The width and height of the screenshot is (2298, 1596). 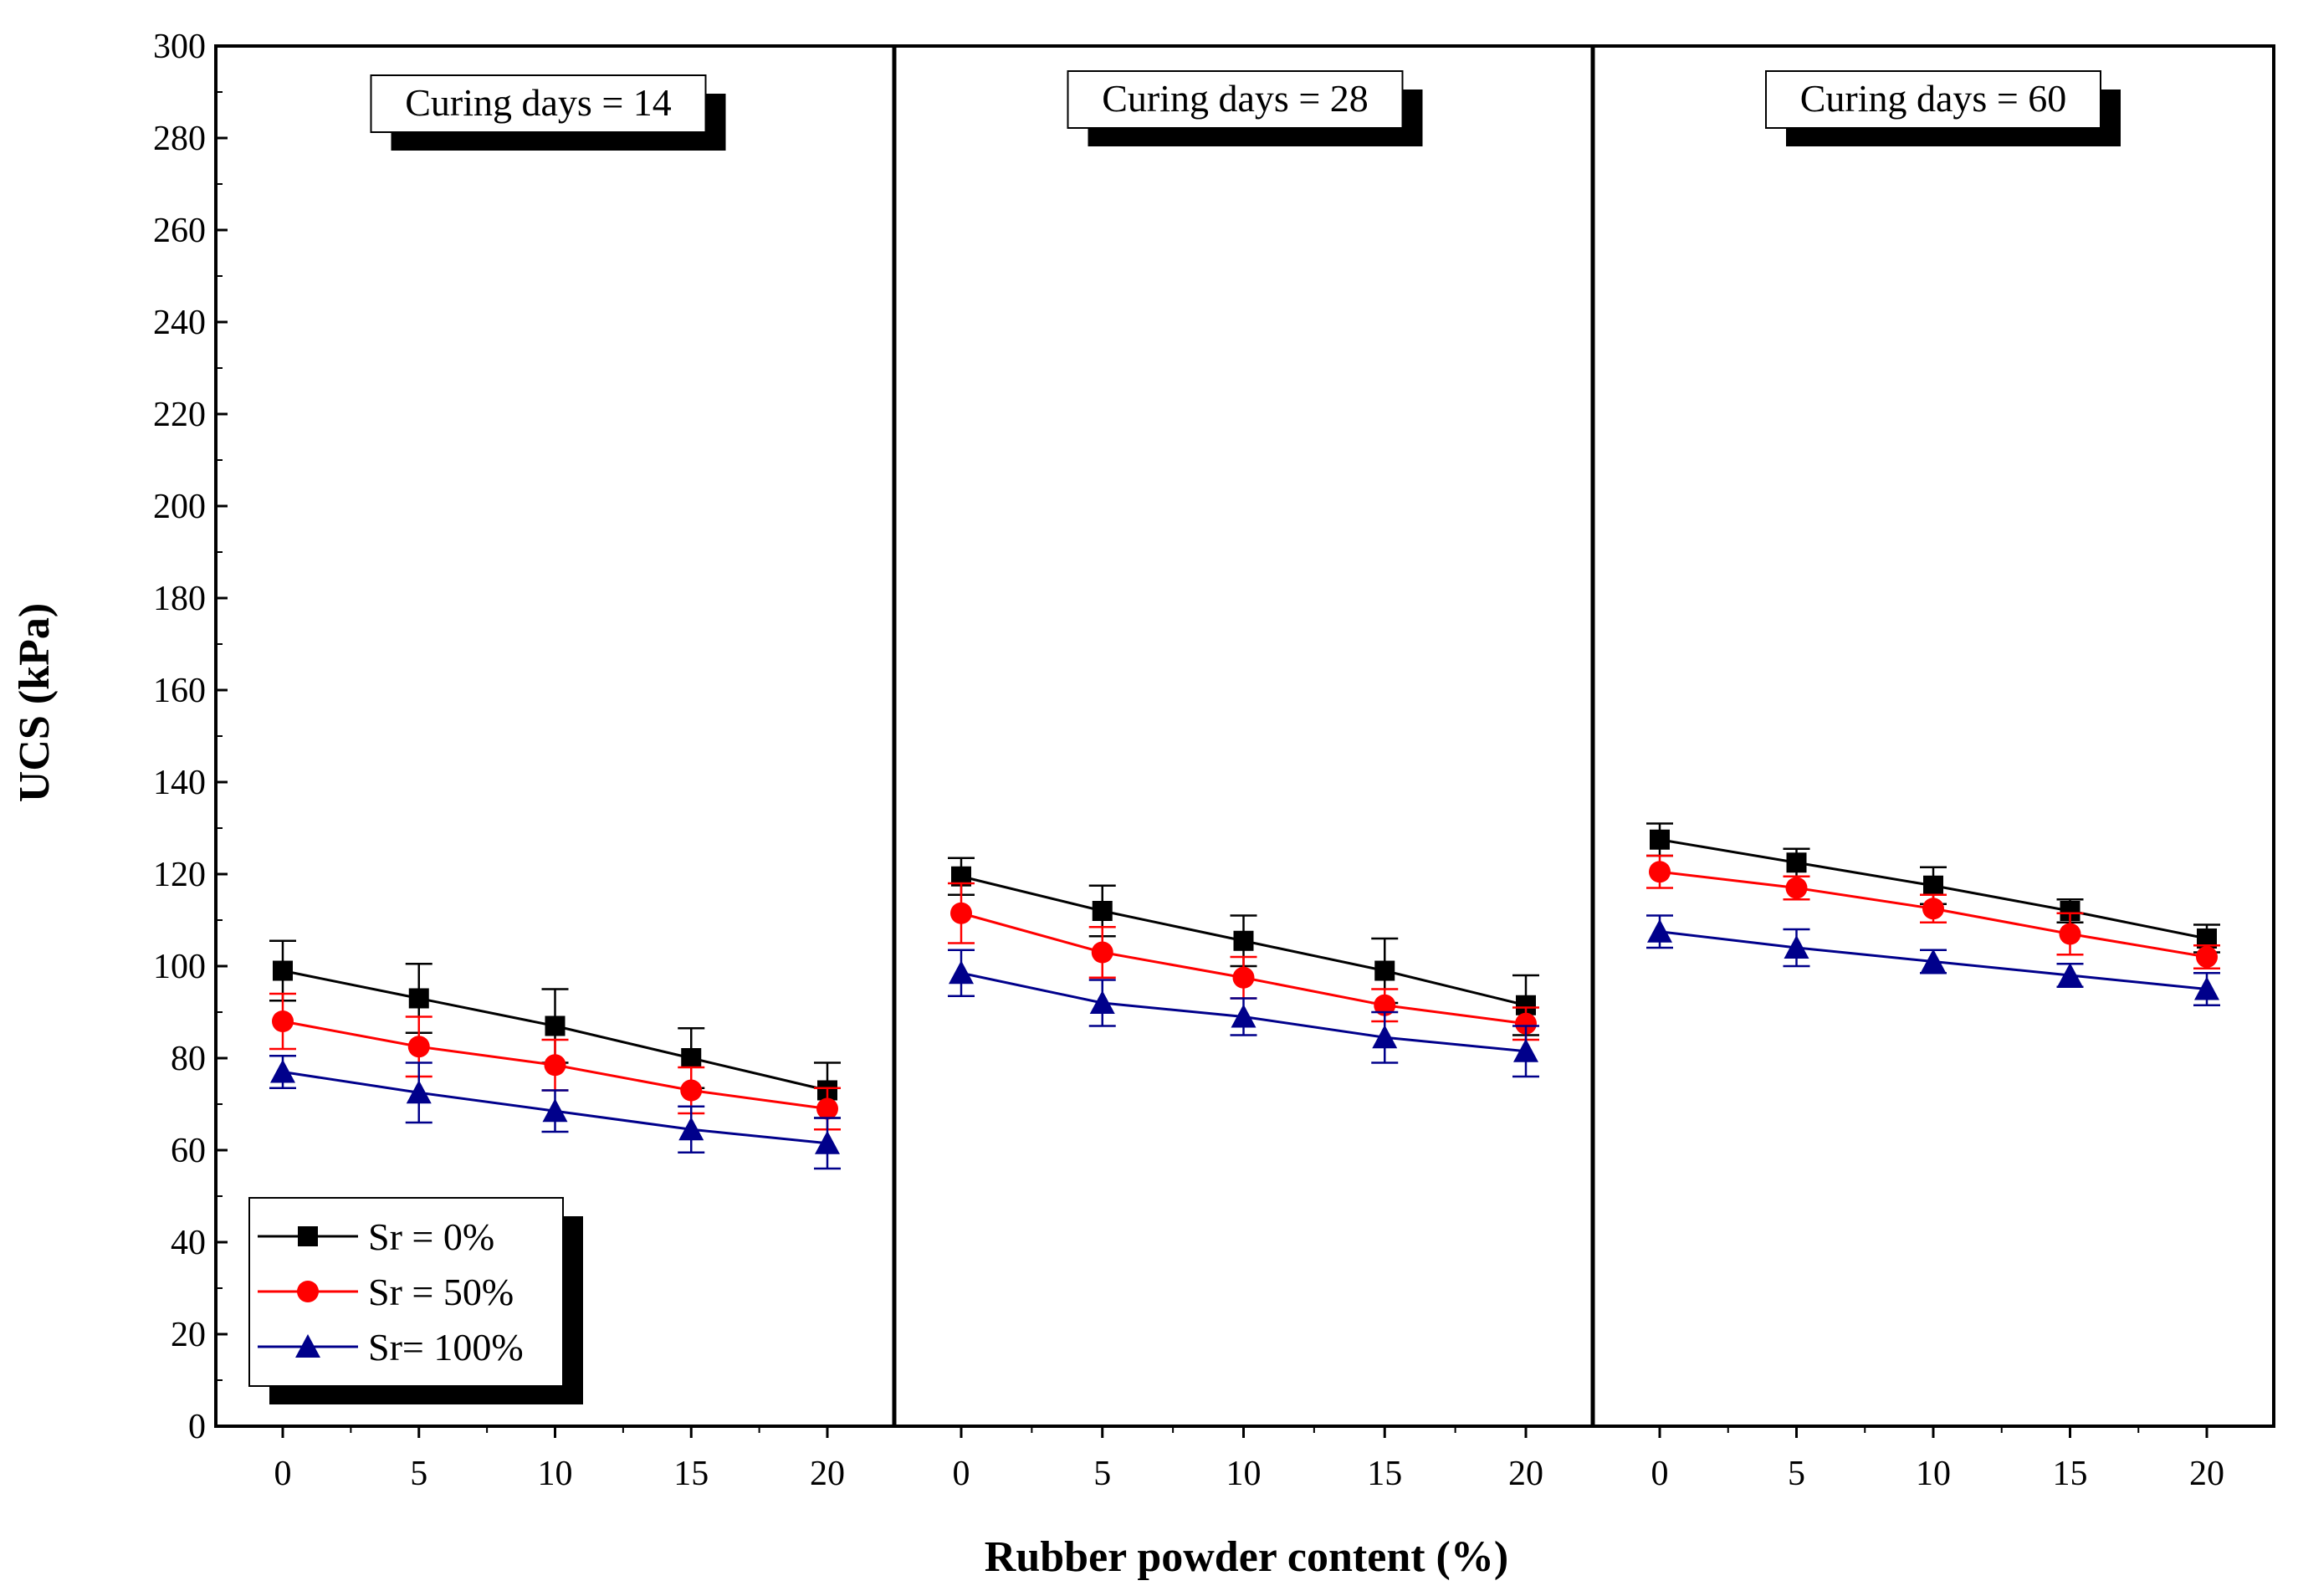 I want to click on legend-label: Sr = 50%, so click(x=441, y=1292).